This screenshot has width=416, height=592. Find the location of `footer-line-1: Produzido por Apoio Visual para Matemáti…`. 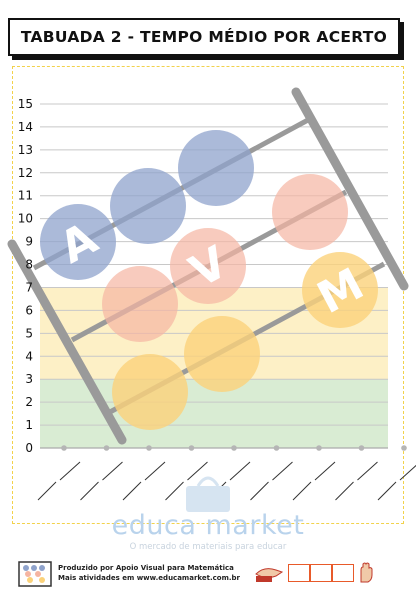

footer-line-1: Produzido por Apoio Visual para Matemáti… is located at coordinates (146, 568).